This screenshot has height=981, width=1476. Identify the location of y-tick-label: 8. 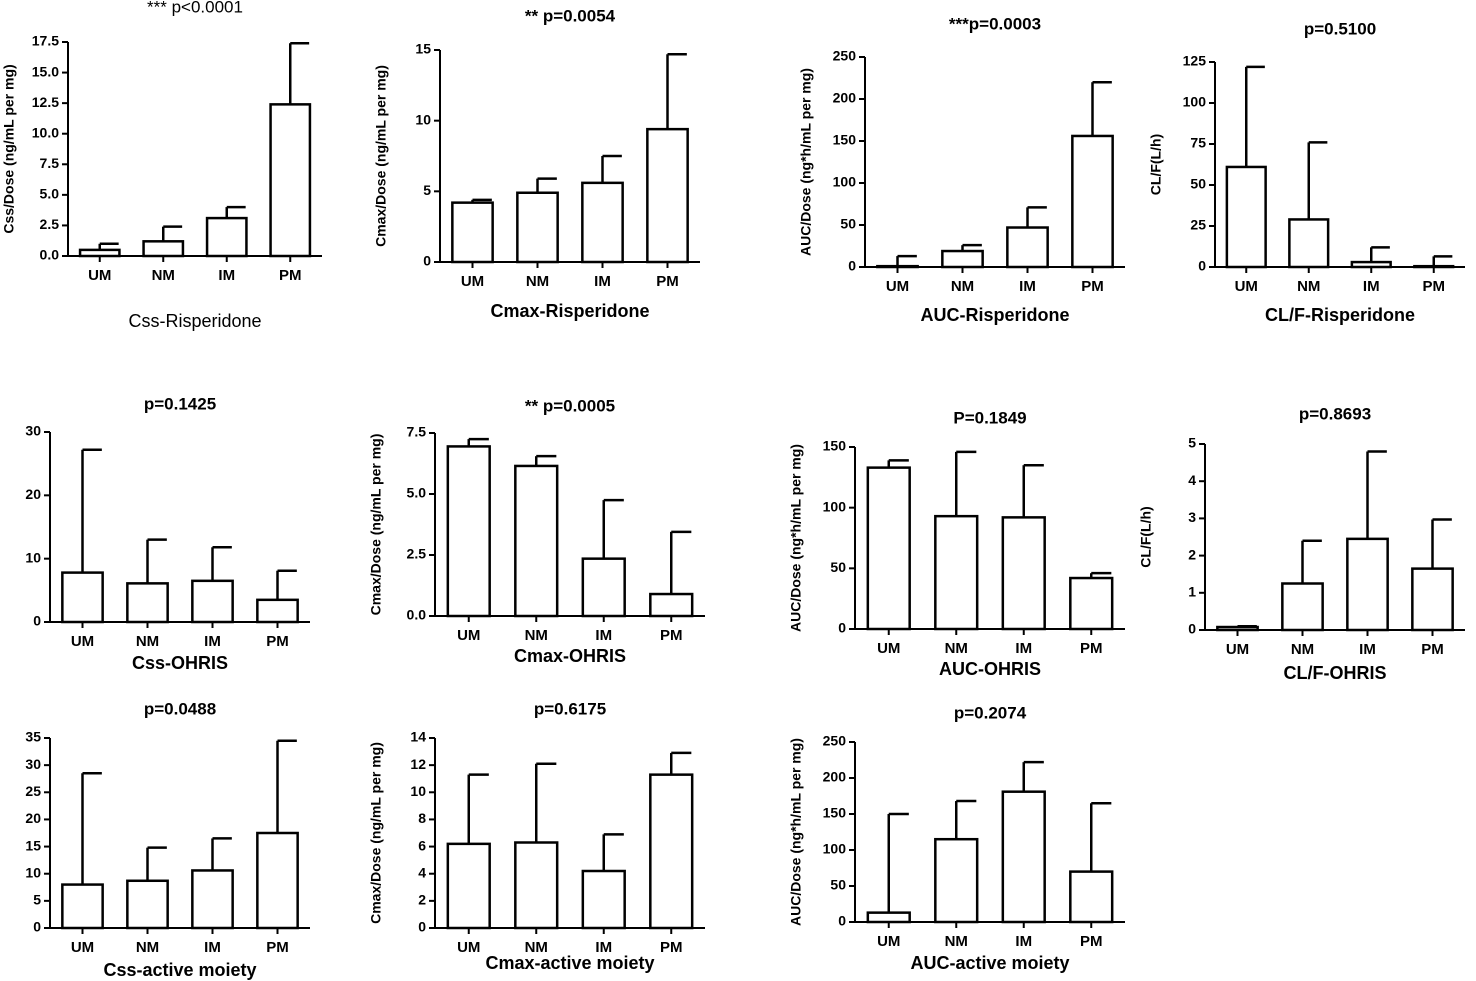
(422, 818).